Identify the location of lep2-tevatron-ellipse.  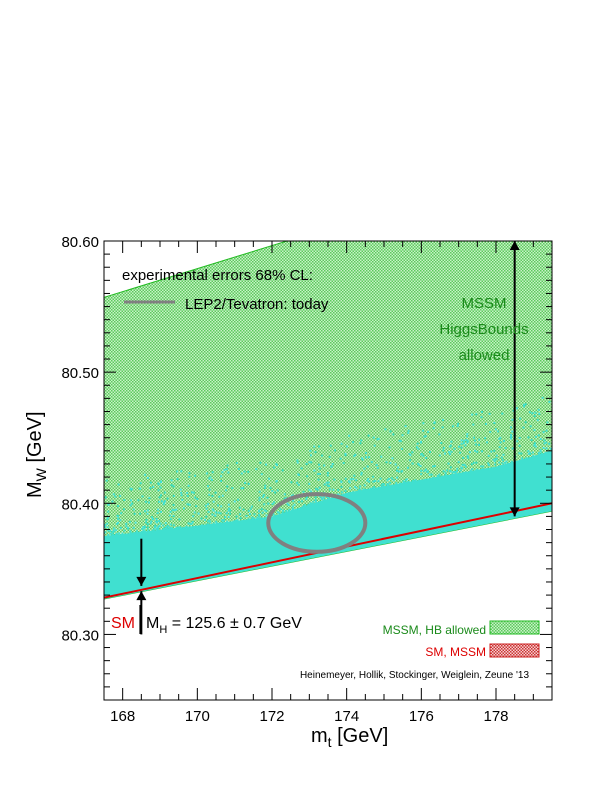
(317, 523).